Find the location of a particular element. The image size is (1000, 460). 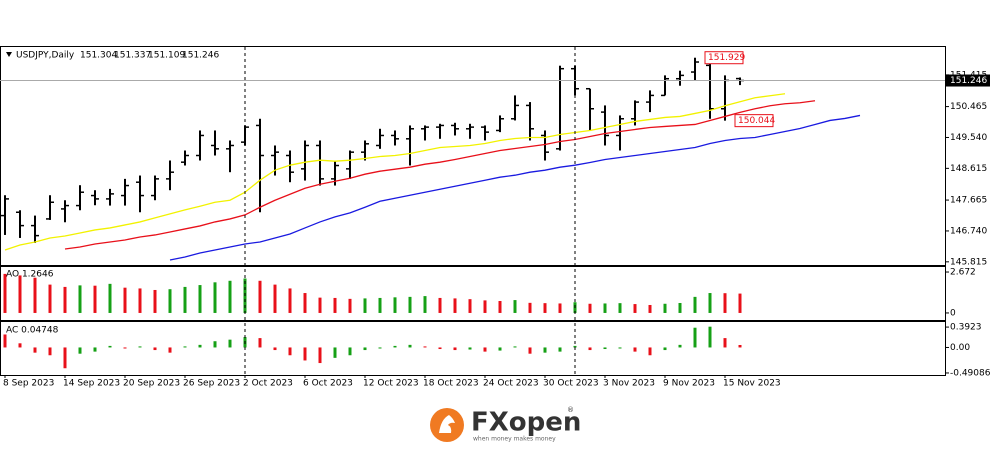

x-tick-label: 20 Sep 2023 is located at coordinates (151, 384).